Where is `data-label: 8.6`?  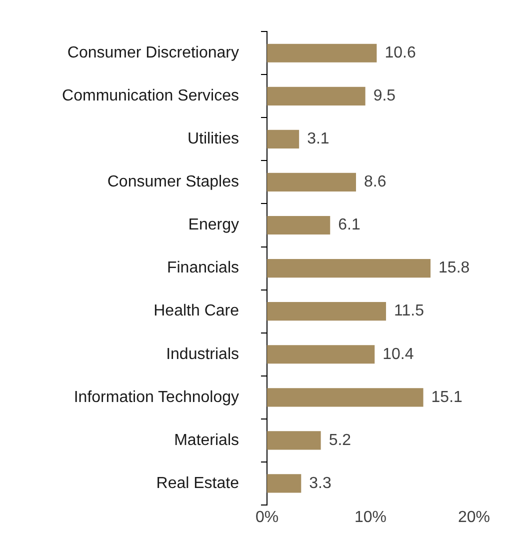 data-label: 8.6 is located at coordinates (375, 182).